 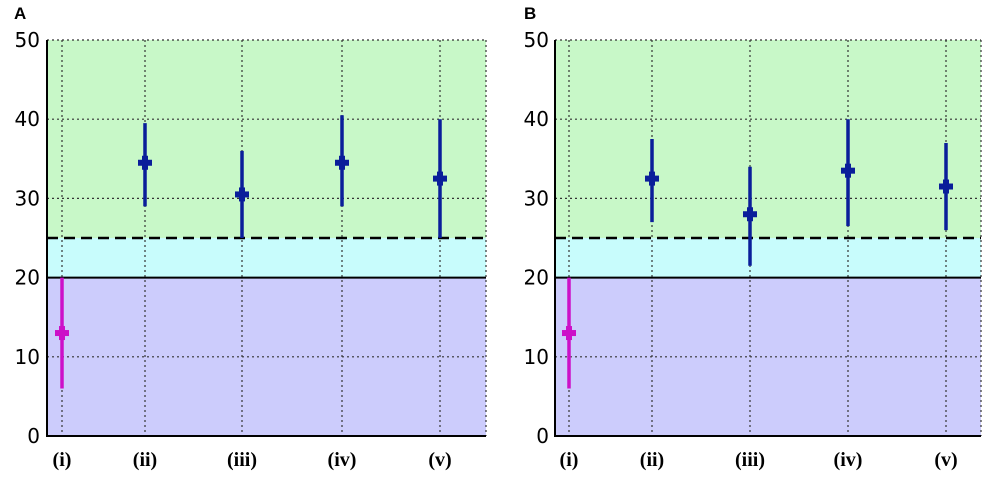 I want to click on panel-label: B, so click(x=530, y=13).